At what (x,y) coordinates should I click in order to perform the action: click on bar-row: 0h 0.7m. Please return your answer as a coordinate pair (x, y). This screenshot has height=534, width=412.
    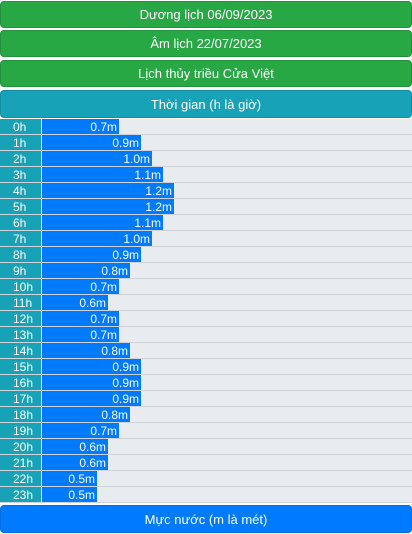
    Looking at the image, I should click on (206, 127).